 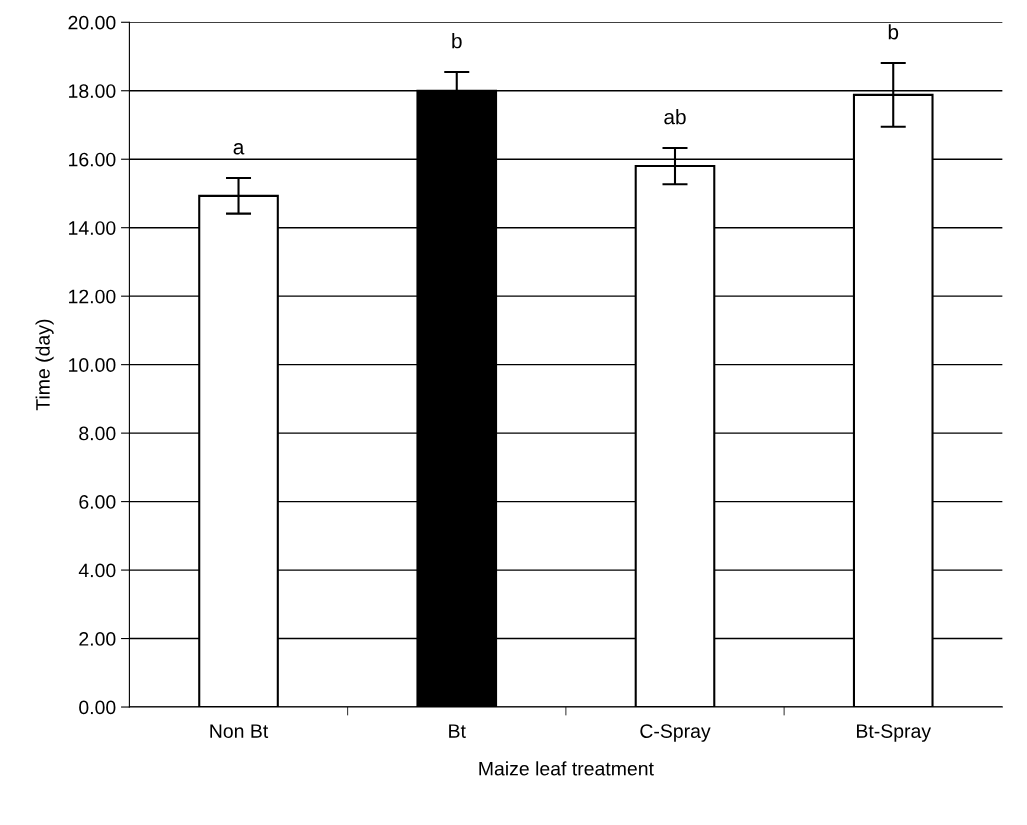 What do you see at coordinates (92, 159) in the screenshot?
I see `y-tick-label: 16.00` at bounding box center [92, 159].